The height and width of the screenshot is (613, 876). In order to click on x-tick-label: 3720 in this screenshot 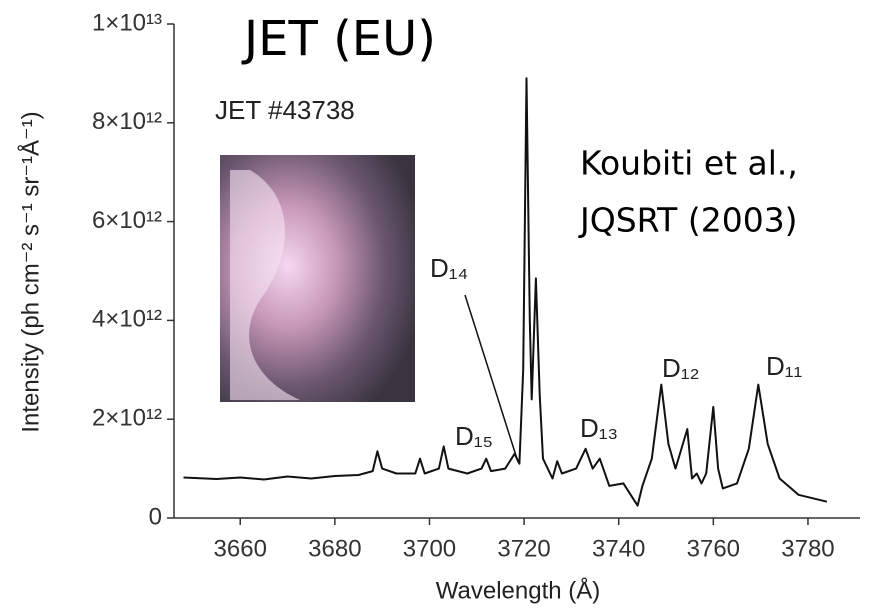, I will do `click(523, 548)`.